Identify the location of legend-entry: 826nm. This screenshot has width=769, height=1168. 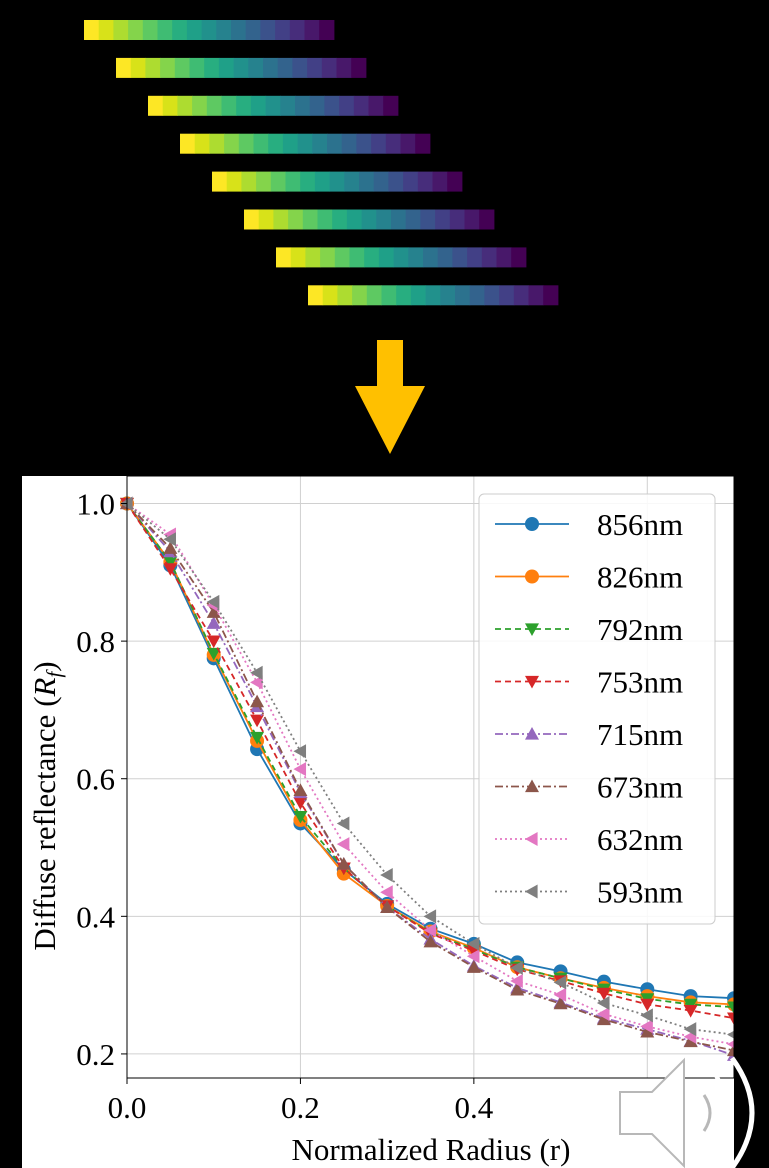
(589, 577).